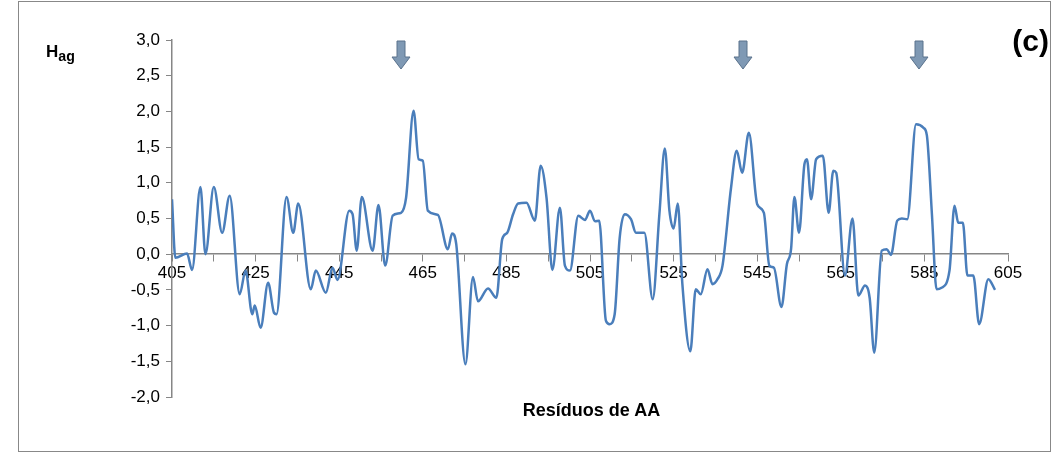 The height and width of the screenshot is (456, 1055). What do you see at coordinates (145, 289) in the screenshot?
I see `y-tick-label: -0,5` at bounding box center [145, 289].